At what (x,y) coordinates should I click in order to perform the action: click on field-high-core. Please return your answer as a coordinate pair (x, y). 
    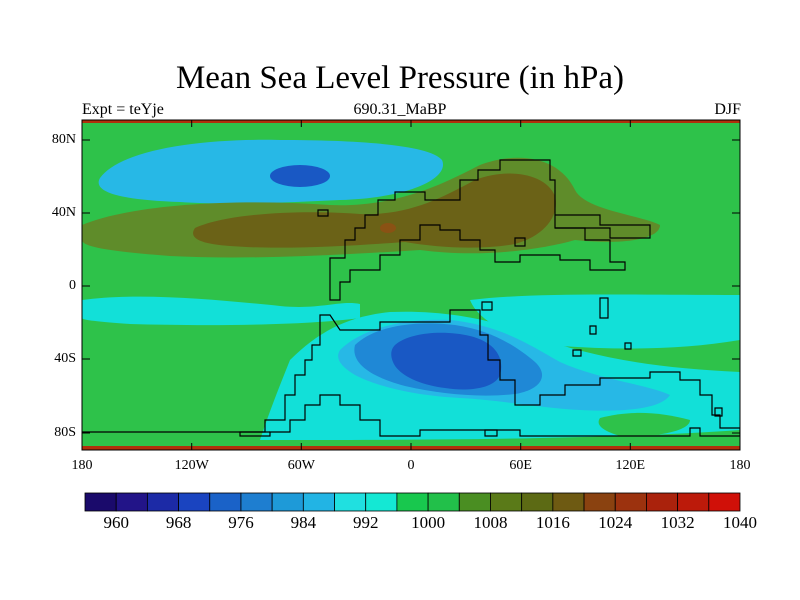
    Looking at the image, I should click on (388, 228).